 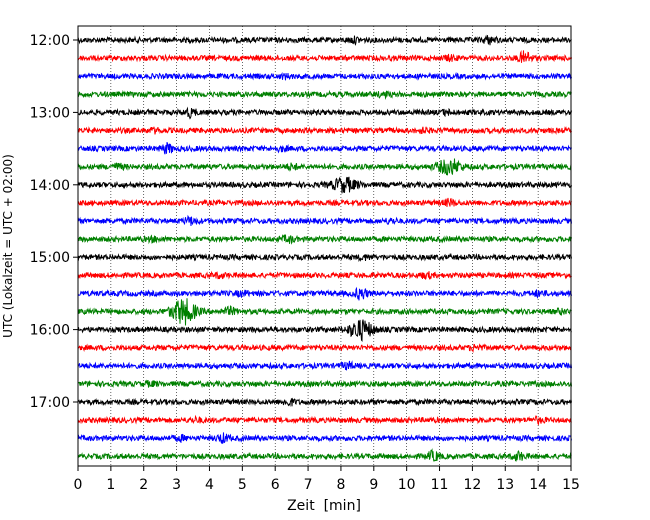 What do you see at coordinates (50, 331) in the screenshot?
I see `y-tick-label: 16:00` at bounding box center [50, 331].